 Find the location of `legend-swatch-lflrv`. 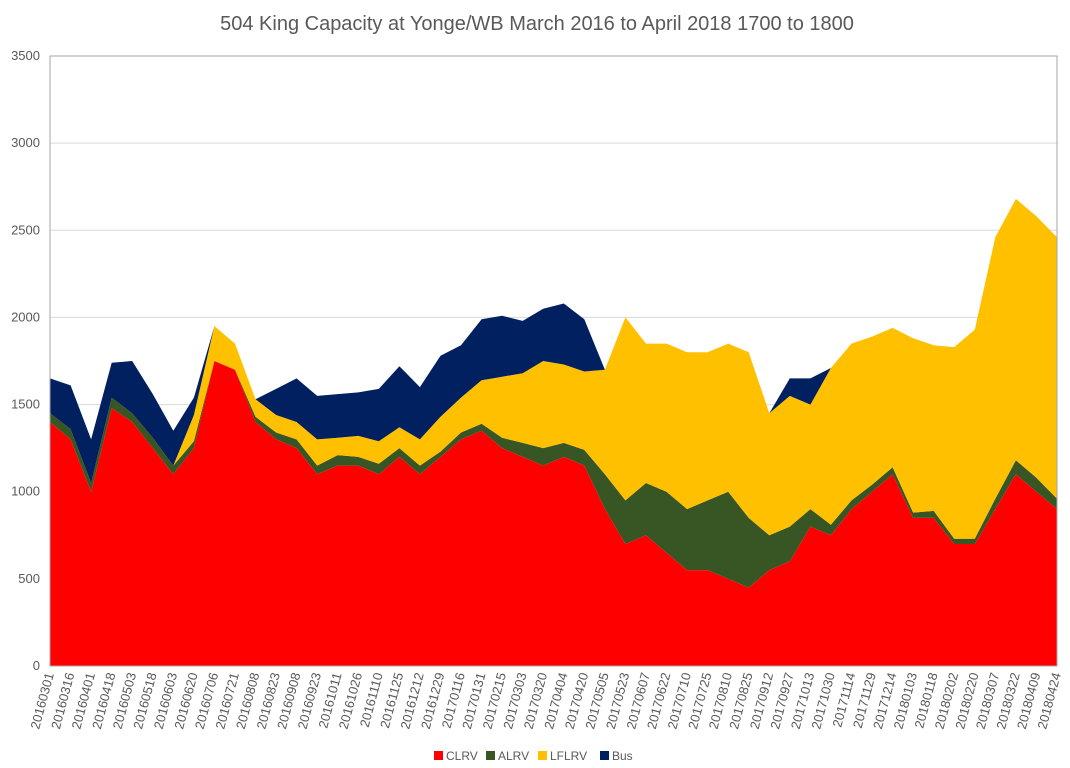

legend-swatch-lflrv is located at coordinates (542, 755).